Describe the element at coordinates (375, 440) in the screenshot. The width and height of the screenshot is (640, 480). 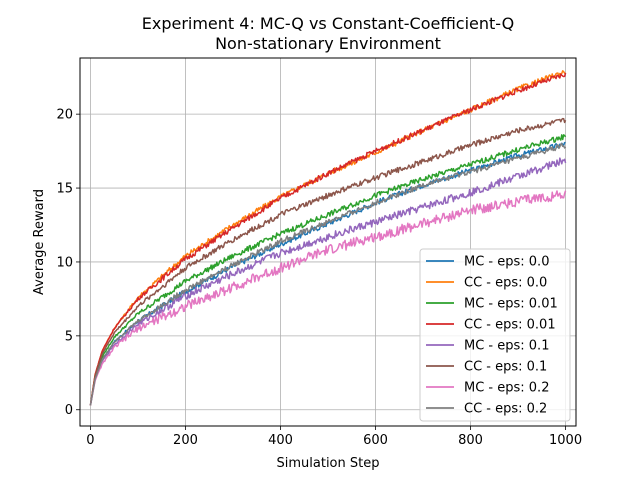
I see `x-tick-label: 600` at that location.